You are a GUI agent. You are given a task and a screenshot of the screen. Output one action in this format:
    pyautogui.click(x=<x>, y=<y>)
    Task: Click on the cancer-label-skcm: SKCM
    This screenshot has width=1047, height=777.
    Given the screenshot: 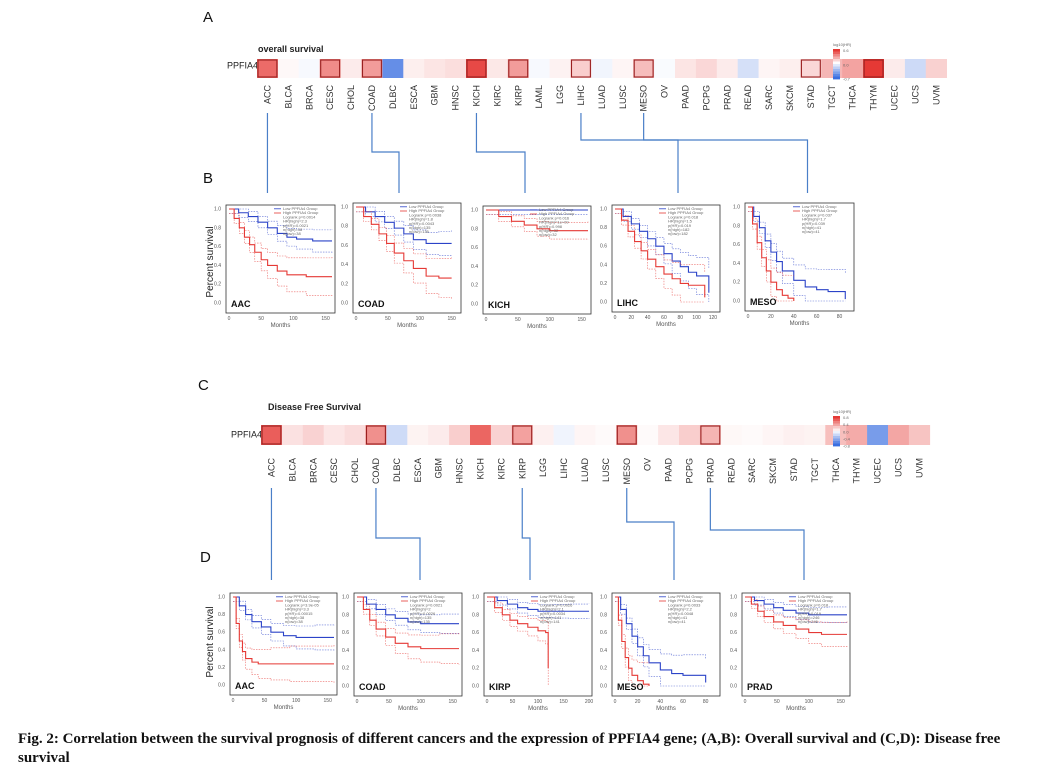 What is the action you would take?
    pyautogui.click(x=773, y=471)
    